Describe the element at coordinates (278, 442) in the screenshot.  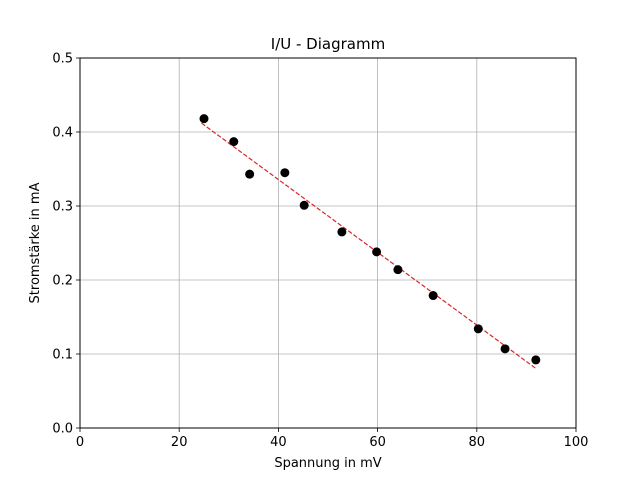
I see `x-tick-label: 40` at that location.